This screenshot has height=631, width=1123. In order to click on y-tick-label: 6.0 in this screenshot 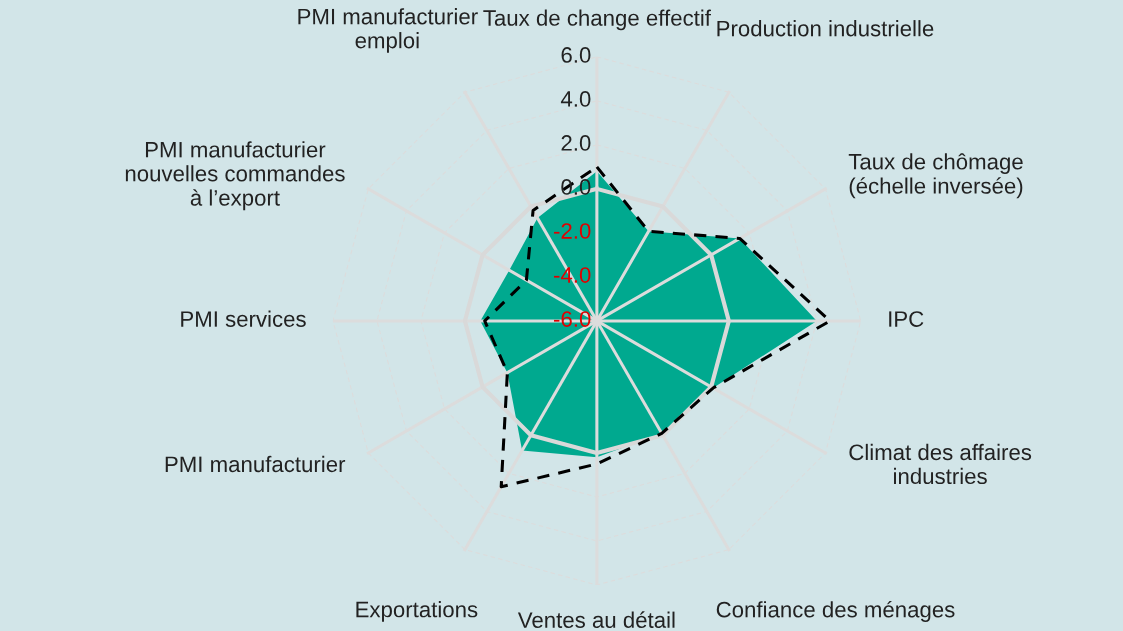, I will do `click(576, 55)`.